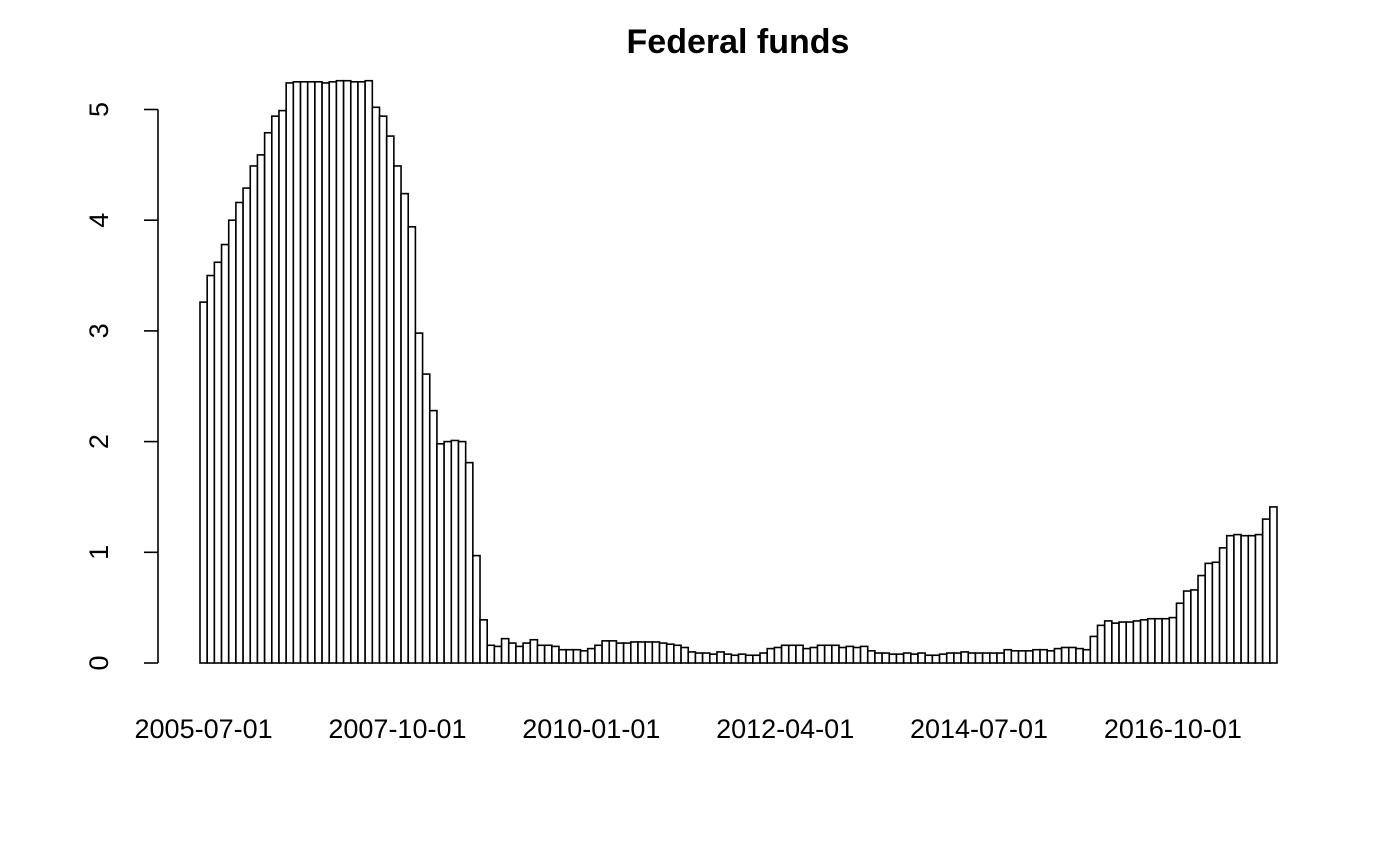 This screenshot has width=1400, height=865. Describe the element at coordinates (121, 386) in the screenshot. I see `y-axis: 0 1 2 3 4 5` at that location.